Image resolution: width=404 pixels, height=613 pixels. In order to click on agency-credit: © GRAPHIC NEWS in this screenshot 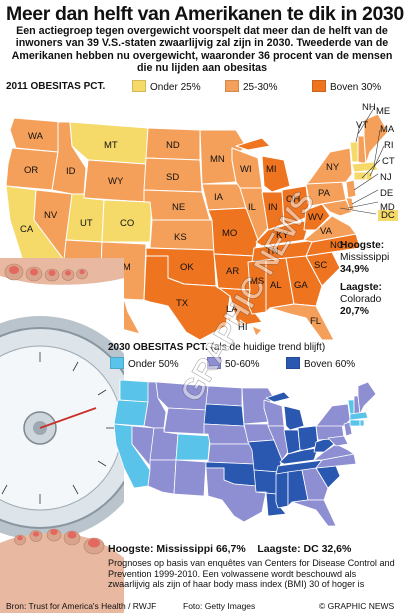, I will do `click(357, 606)`.